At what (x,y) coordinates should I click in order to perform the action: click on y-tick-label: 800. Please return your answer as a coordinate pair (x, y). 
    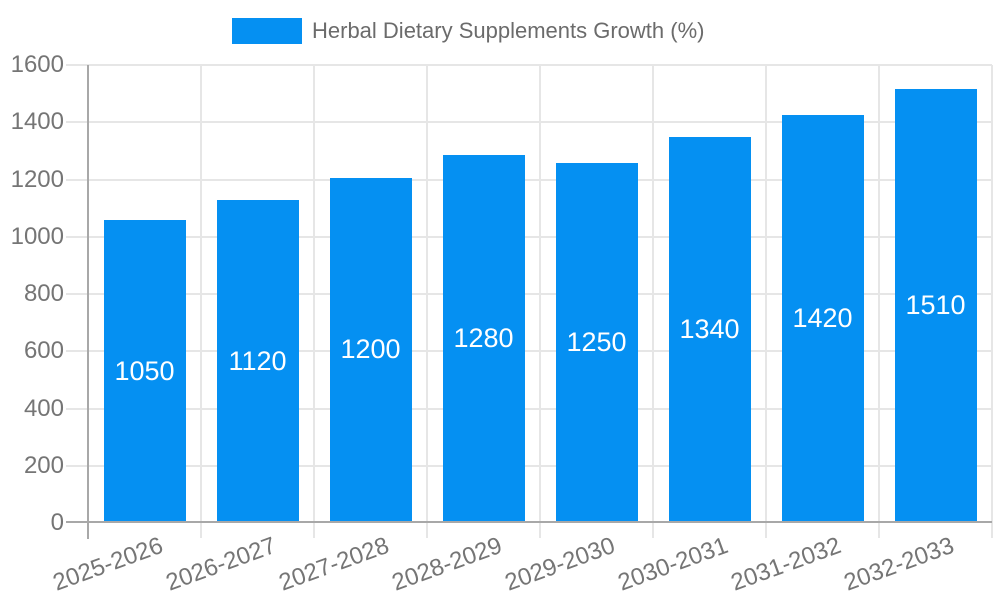
    Looking at the image, I should click on (43, 293).